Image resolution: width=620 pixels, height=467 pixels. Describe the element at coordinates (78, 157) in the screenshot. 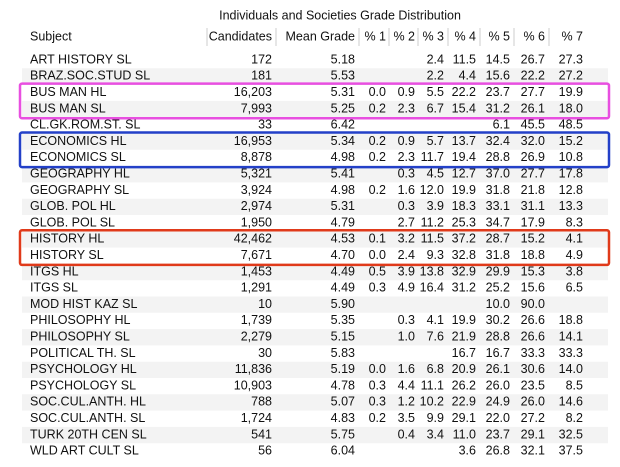

I see `subject-cell: ECONOMICS SL` at that location.